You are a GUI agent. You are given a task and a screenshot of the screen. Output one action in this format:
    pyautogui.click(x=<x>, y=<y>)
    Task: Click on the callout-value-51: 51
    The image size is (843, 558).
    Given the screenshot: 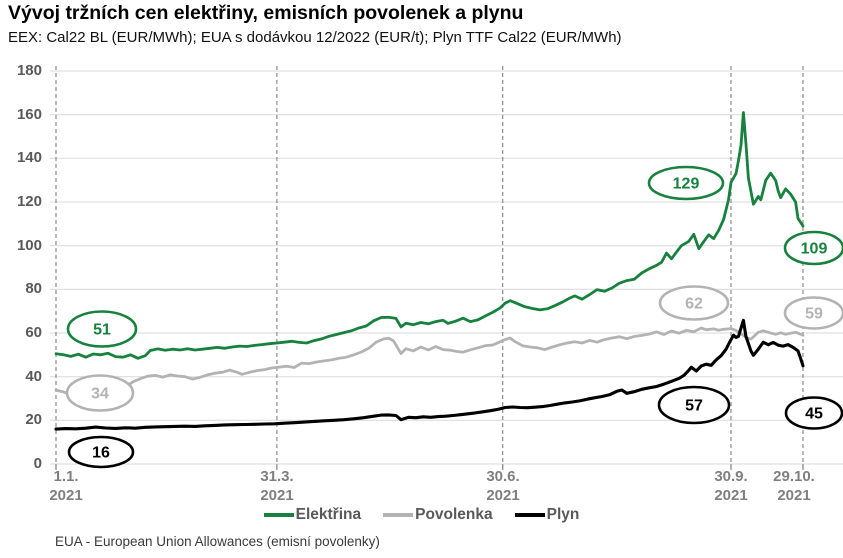 What is the action you would take?
    pyautogui.click(x=102, y=330)
    